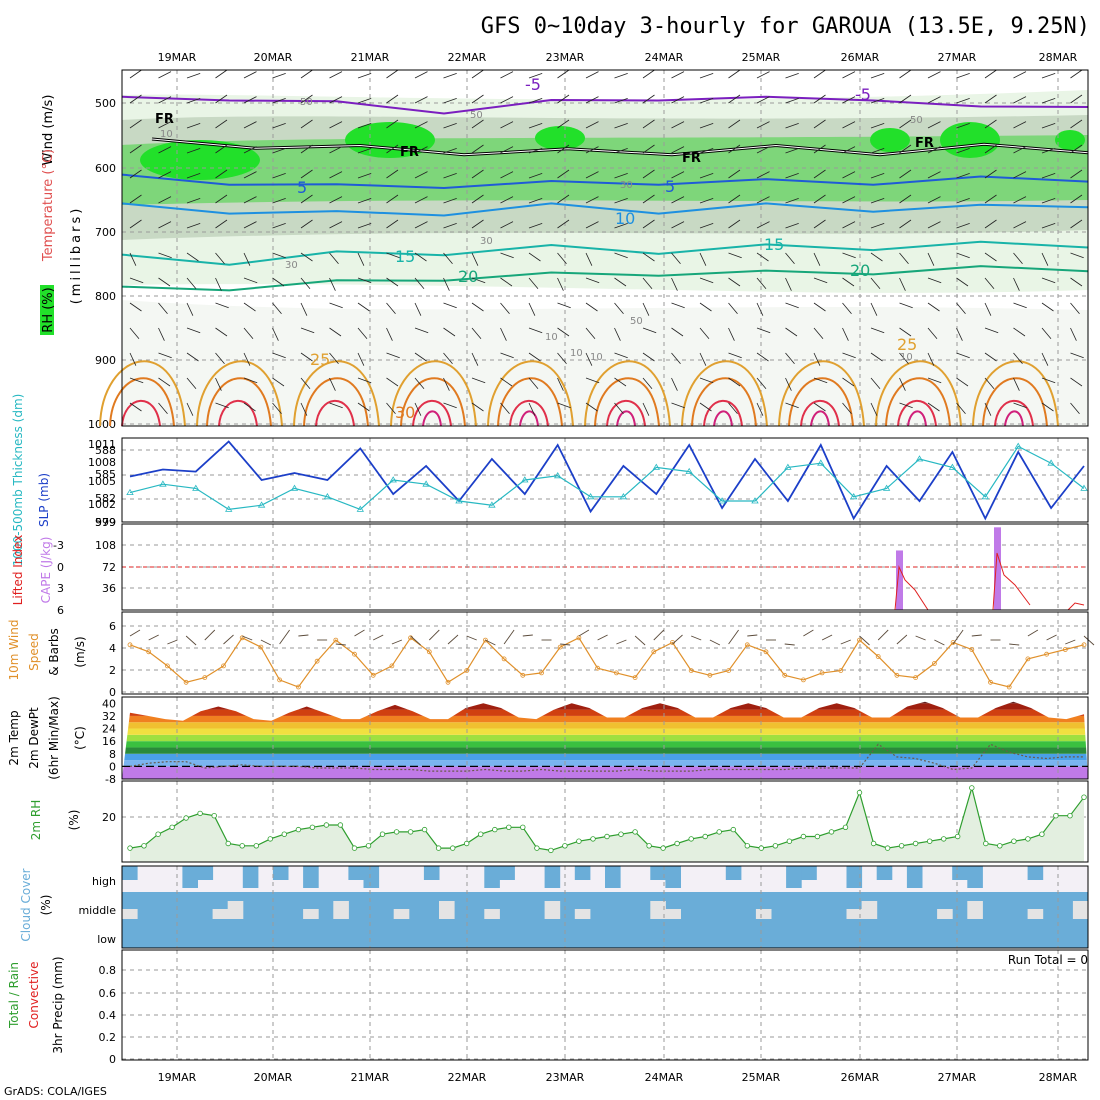 The width and height of the screenshot is (1100, 1100). I want to click on pressure-tick: 700, so click(105, 232).